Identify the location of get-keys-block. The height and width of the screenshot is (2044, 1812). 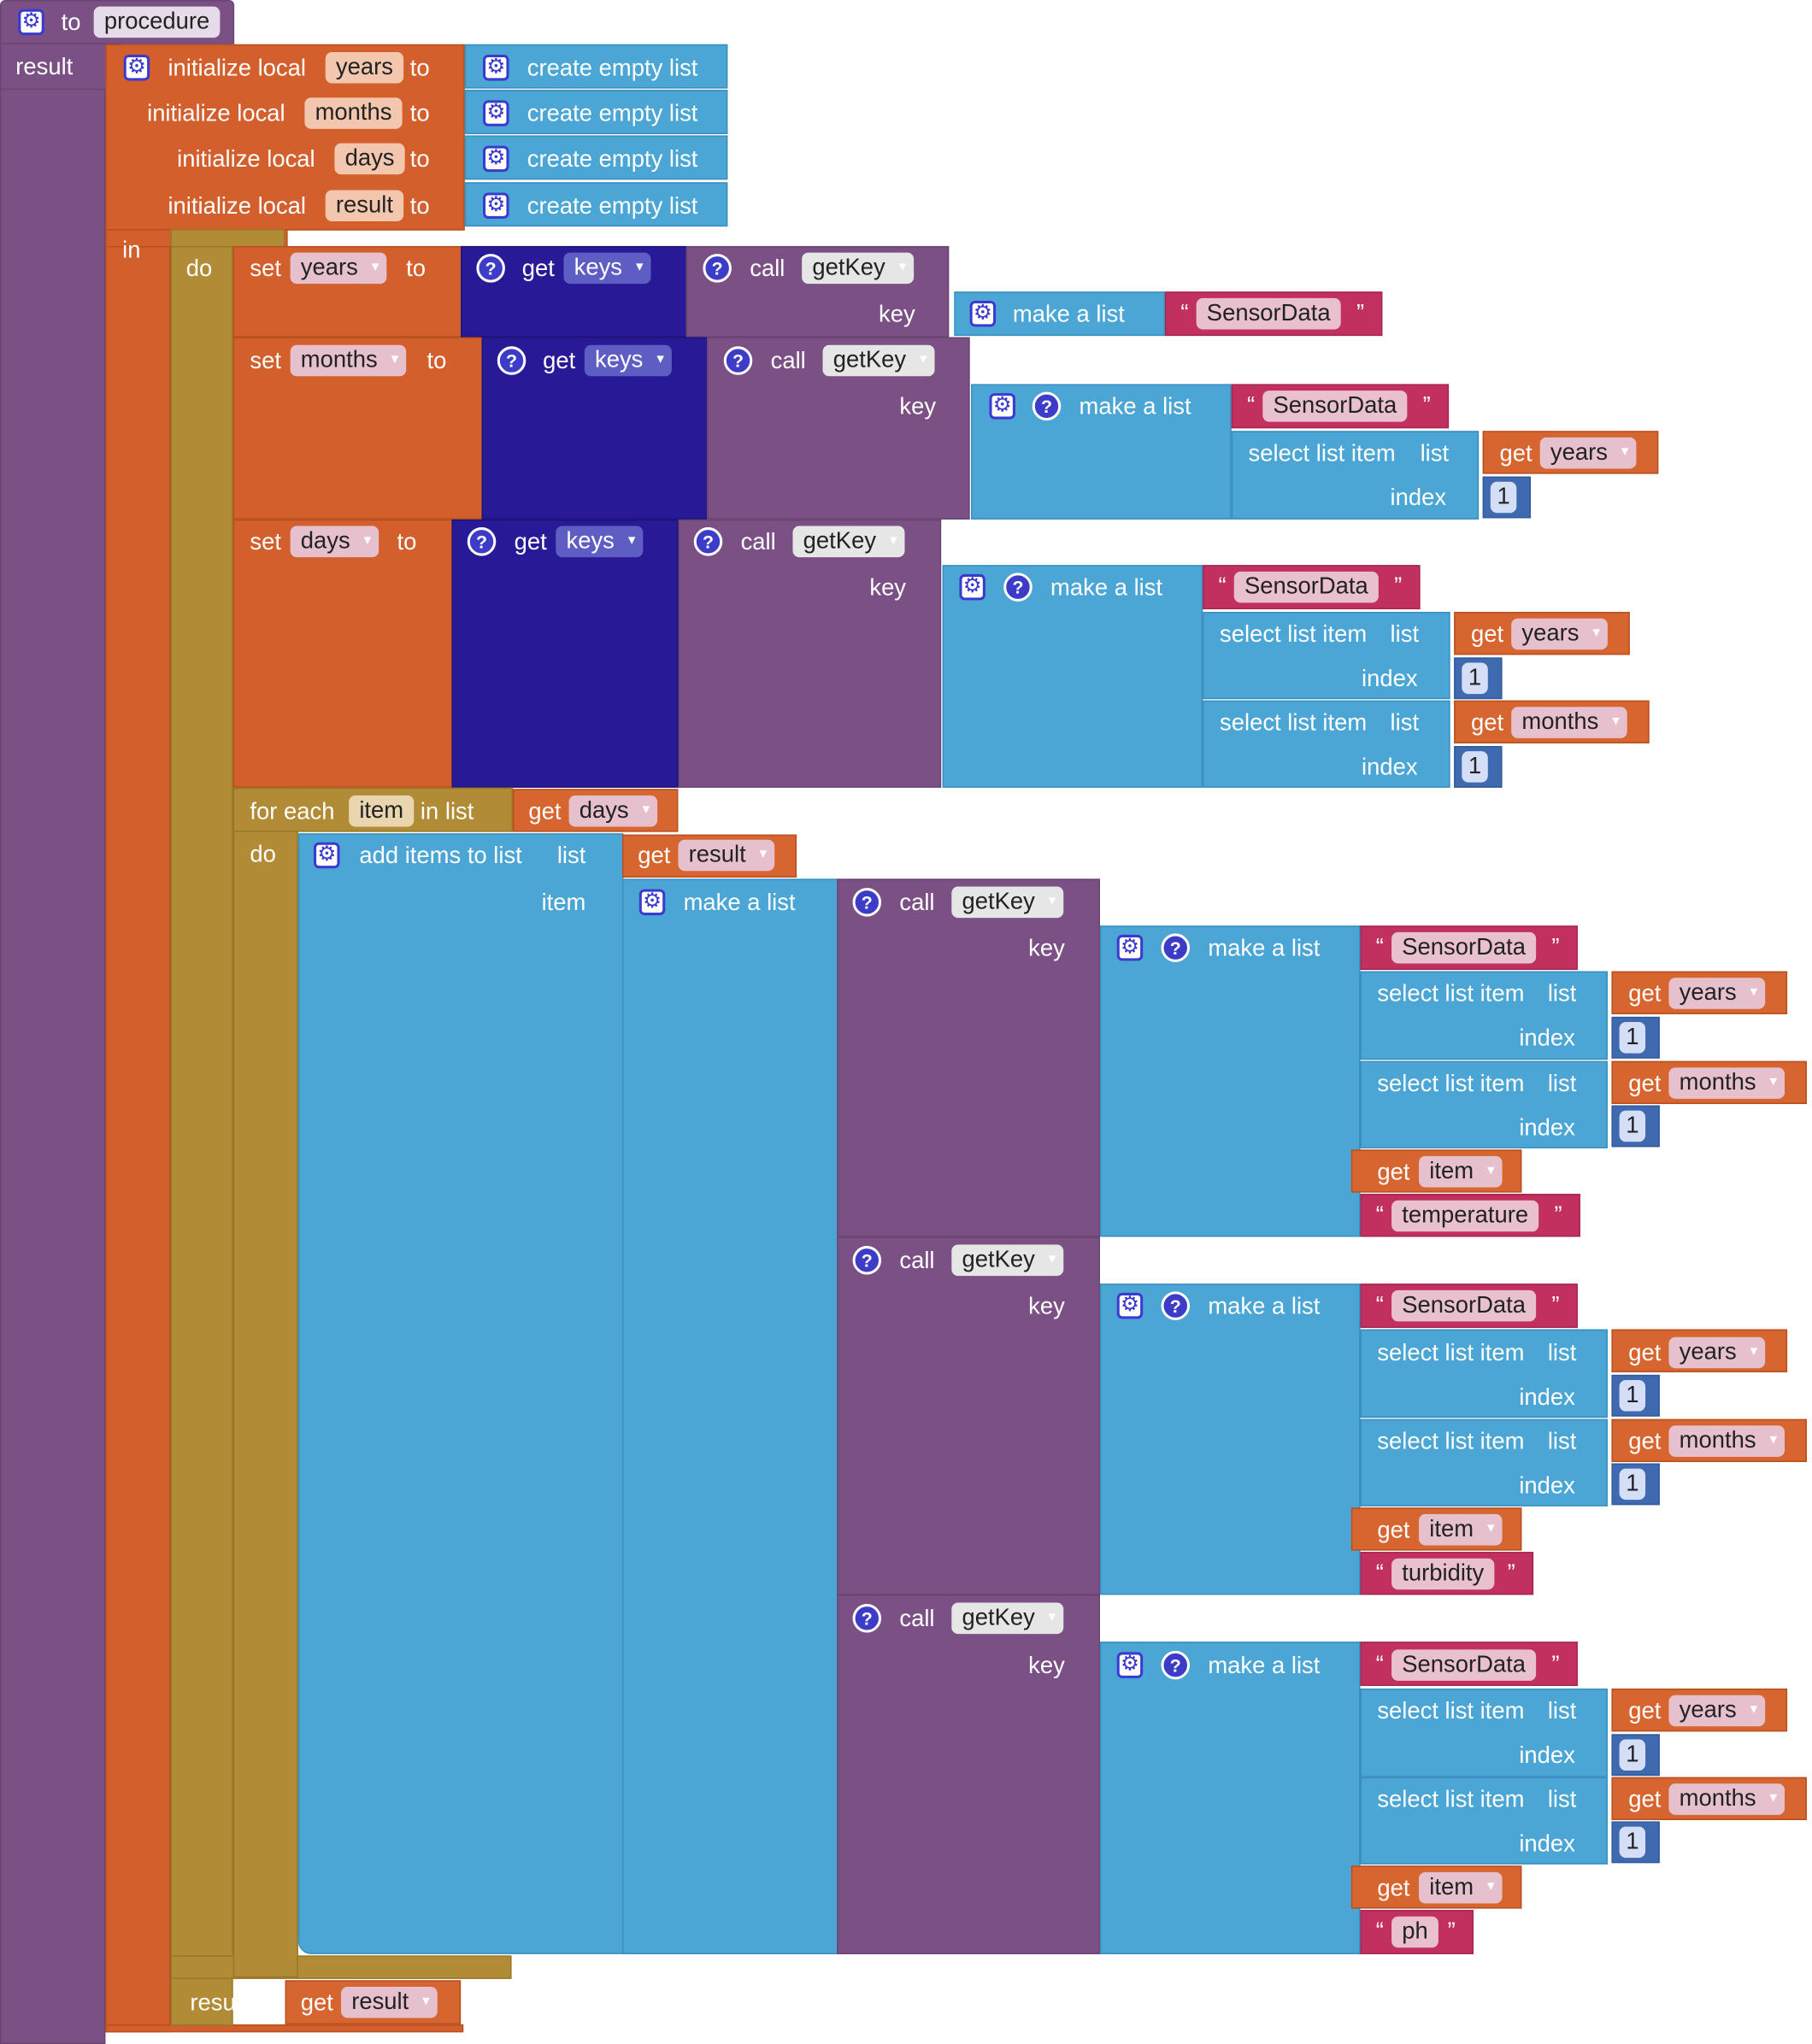
(565, 653).